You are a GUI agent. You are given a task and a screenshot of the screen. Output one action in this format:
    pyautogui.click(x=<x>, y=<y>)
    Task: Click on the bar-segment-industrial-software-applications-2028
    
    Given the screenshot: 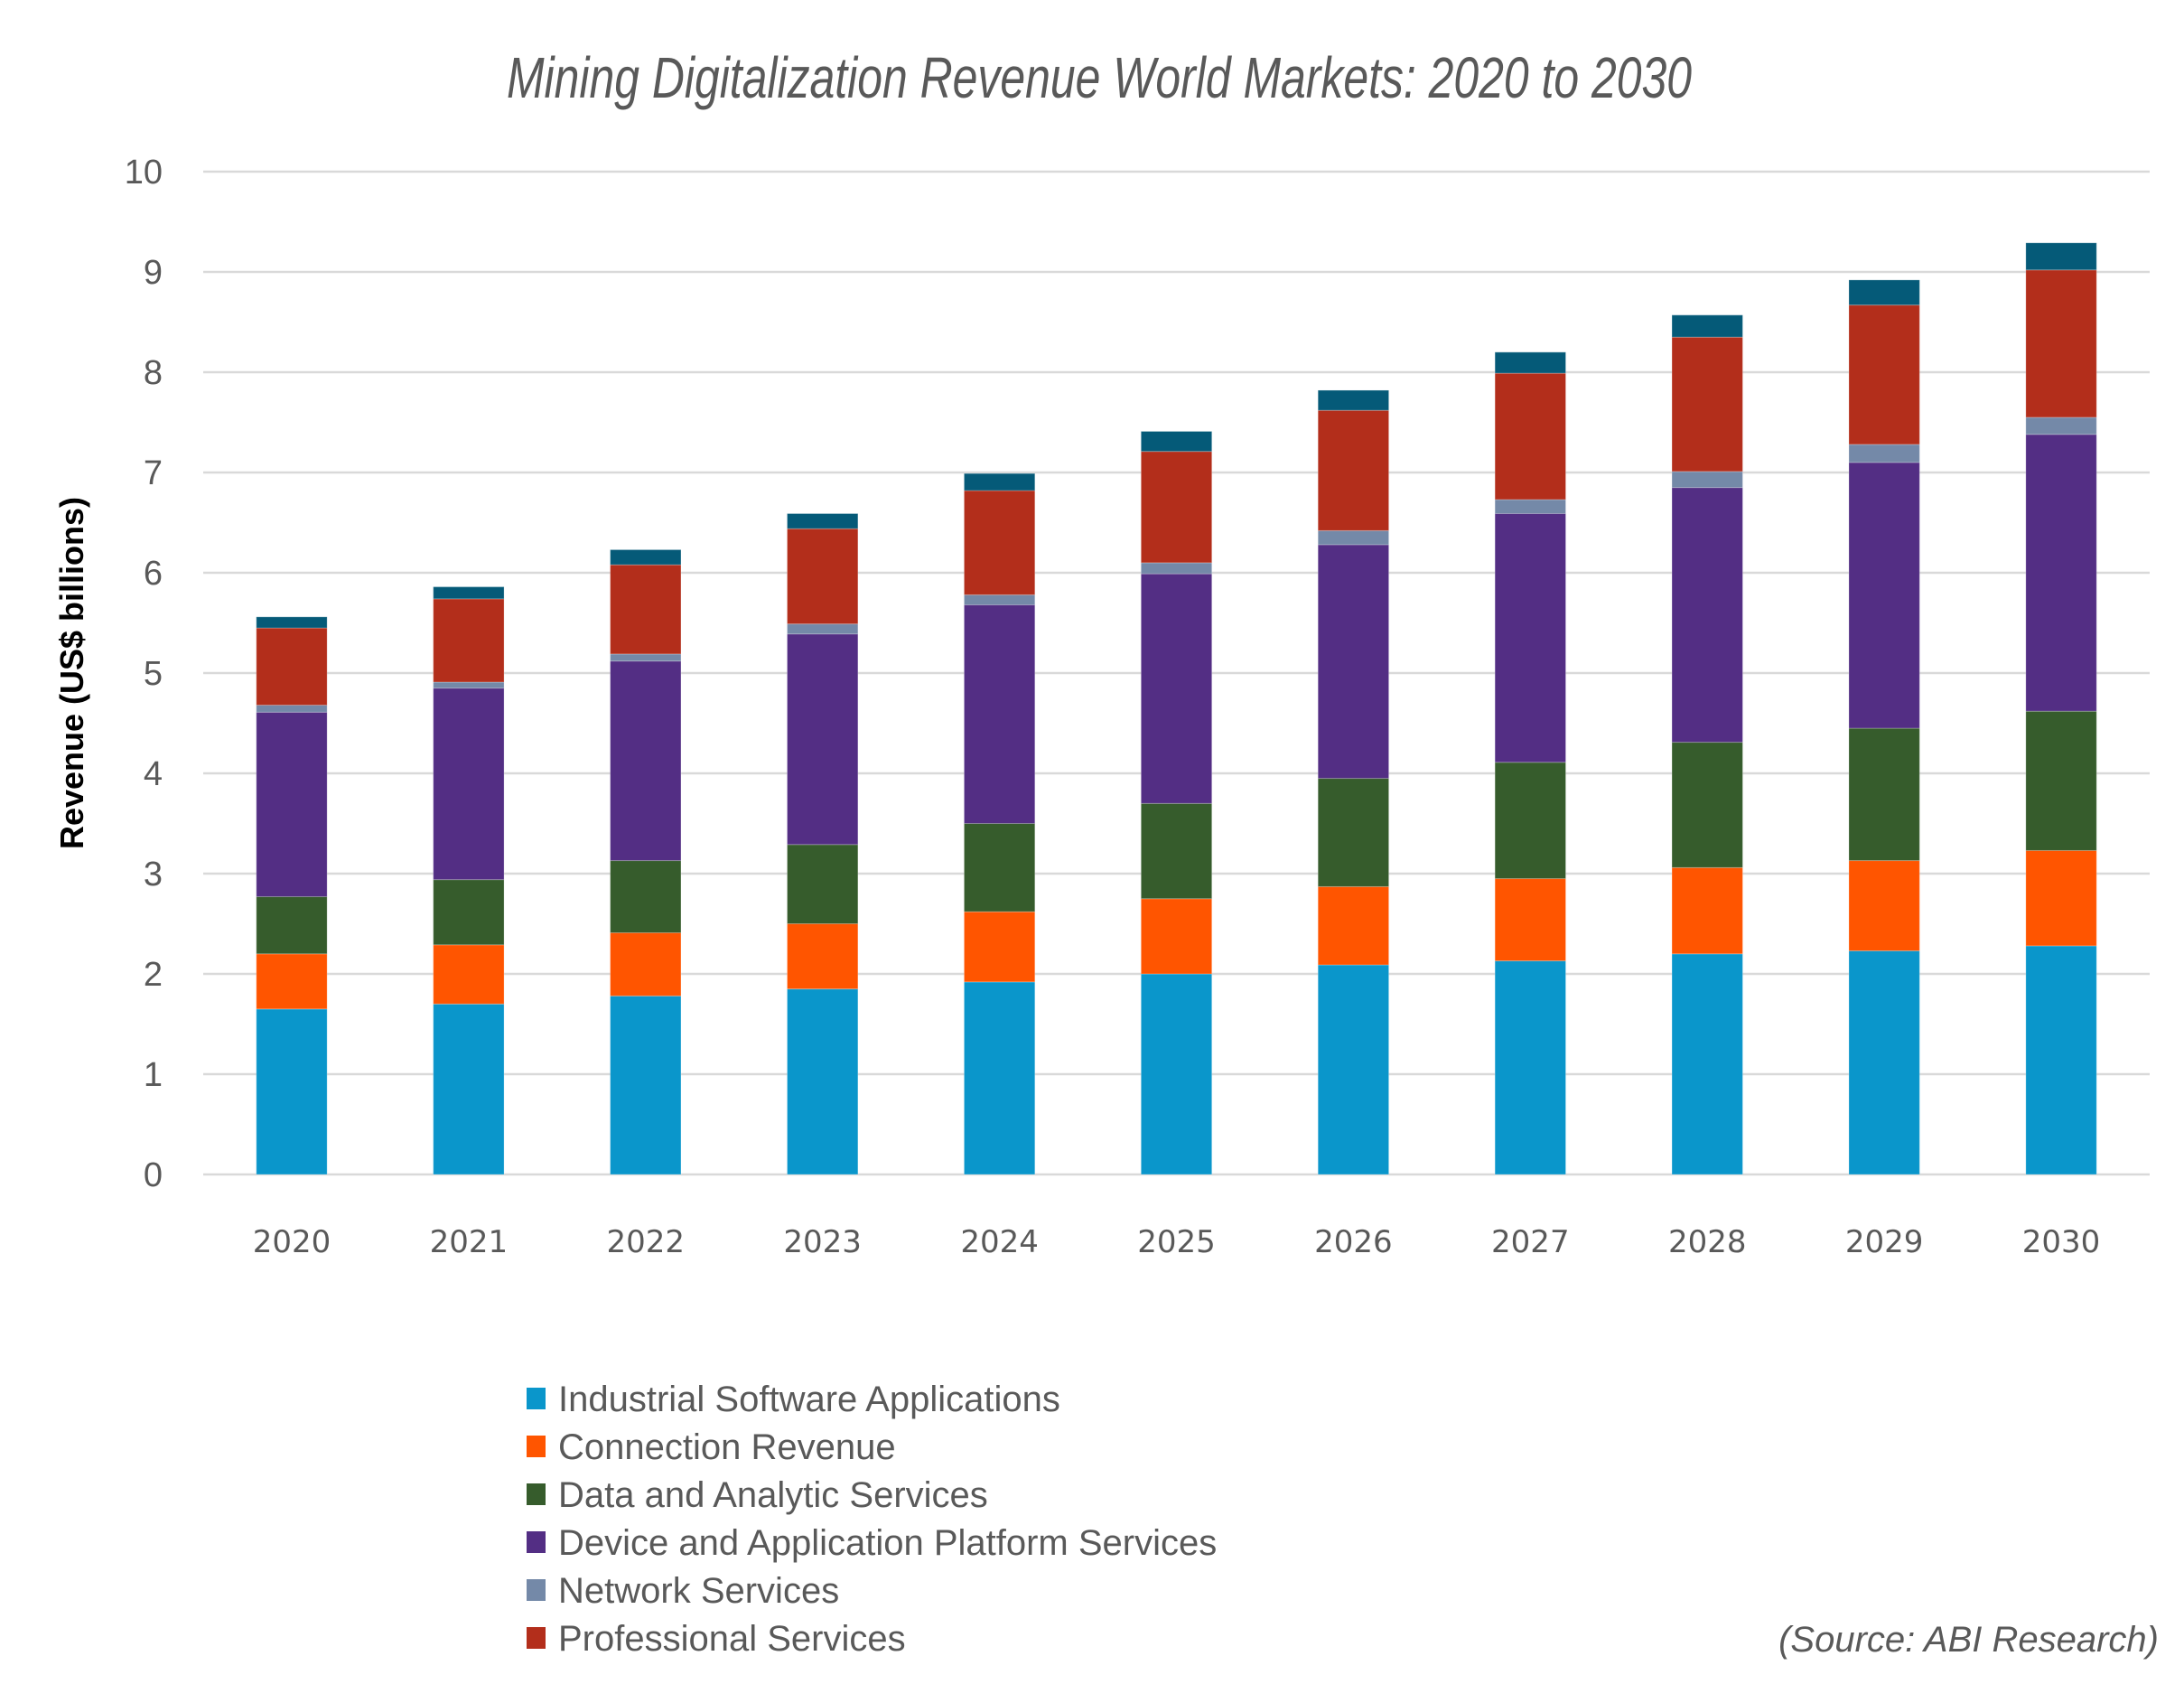 What is the action you would take?
    pyautogui.click(x=1707, y=1064)
    